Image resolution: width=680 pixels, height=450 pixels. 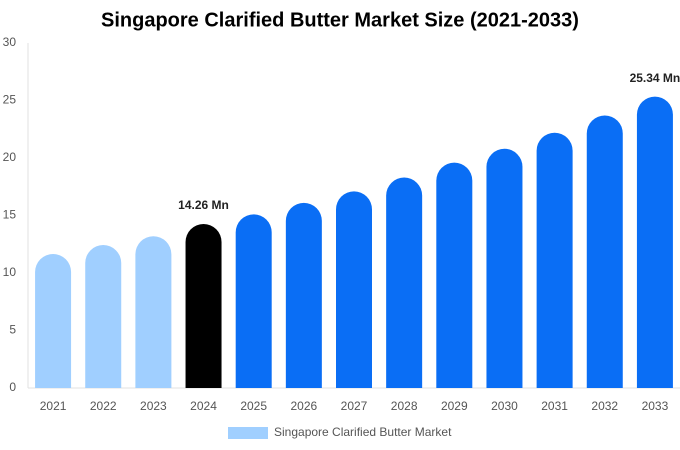 What do you see at coordinates (203, 205) in the screenshot?
I see `data-label: 14.26 Mn` at bounding box center [203, 205].